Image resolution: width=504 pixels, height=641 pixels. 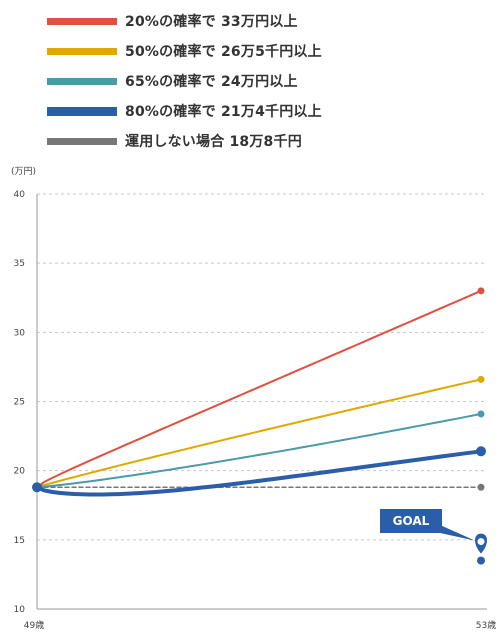 What do you see at coordinates (481, 542) in the screenshot?
I see `goal-pin-hole` at bounding box center [481, 542].